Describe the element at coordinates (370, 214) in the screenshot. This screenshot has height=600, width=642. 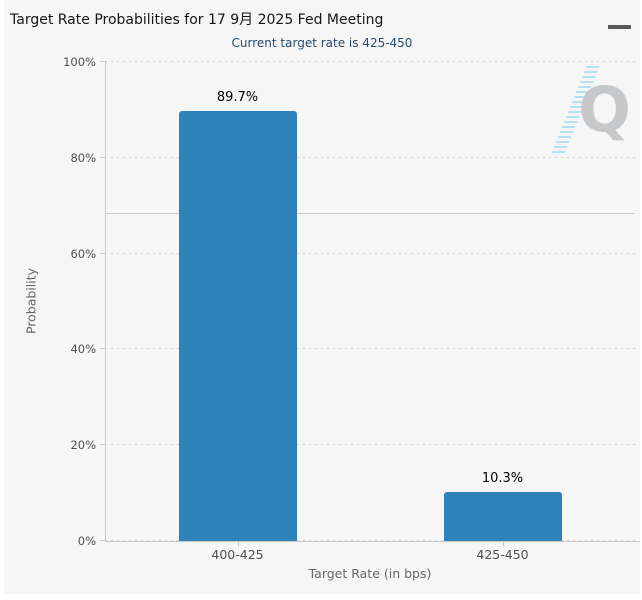
I see `reference-line` at that location.